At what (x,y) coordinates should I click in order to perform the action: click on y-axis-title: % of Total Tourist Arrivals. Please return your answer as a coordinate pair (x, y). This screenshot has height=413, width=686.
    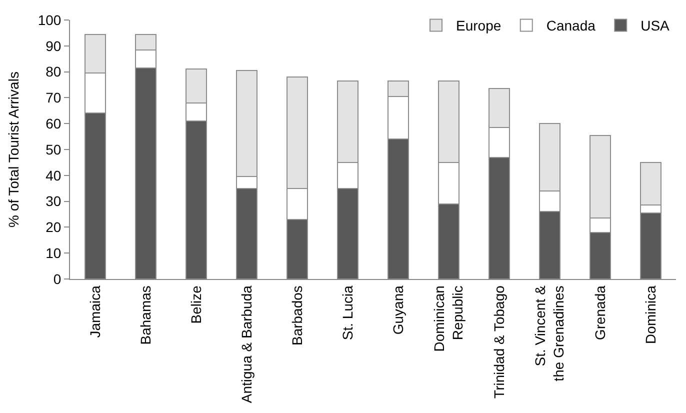
    Looking at the image, I should click on (13, 150).